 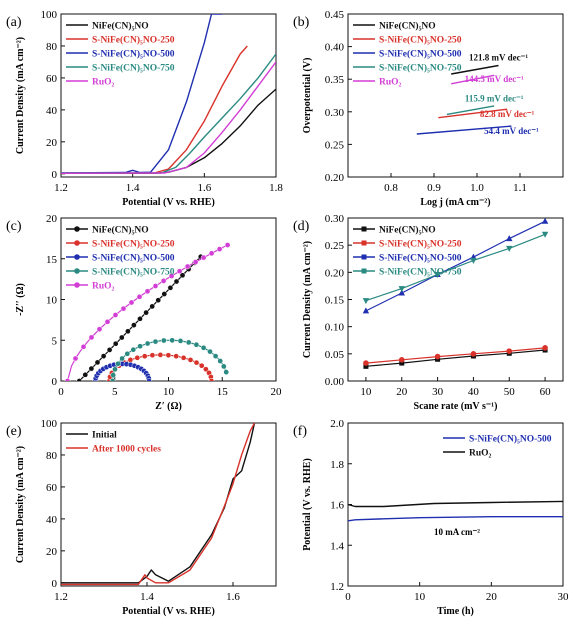 What do you see at coordinates (391, 188) in the screenshot?
I see `x-tick-label: 0.8` at bounding box center [391, 188].